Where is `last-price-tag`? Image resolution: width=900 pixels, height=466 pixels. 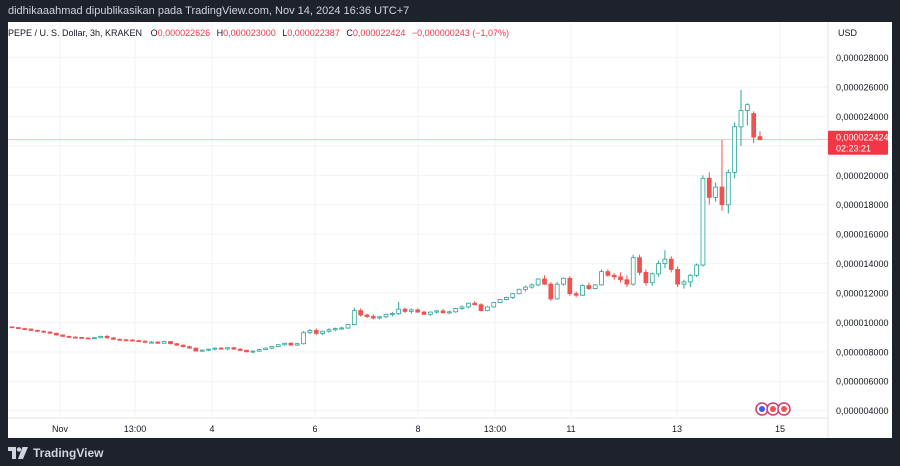 last-price-tag is located at coordinates (858, 142).